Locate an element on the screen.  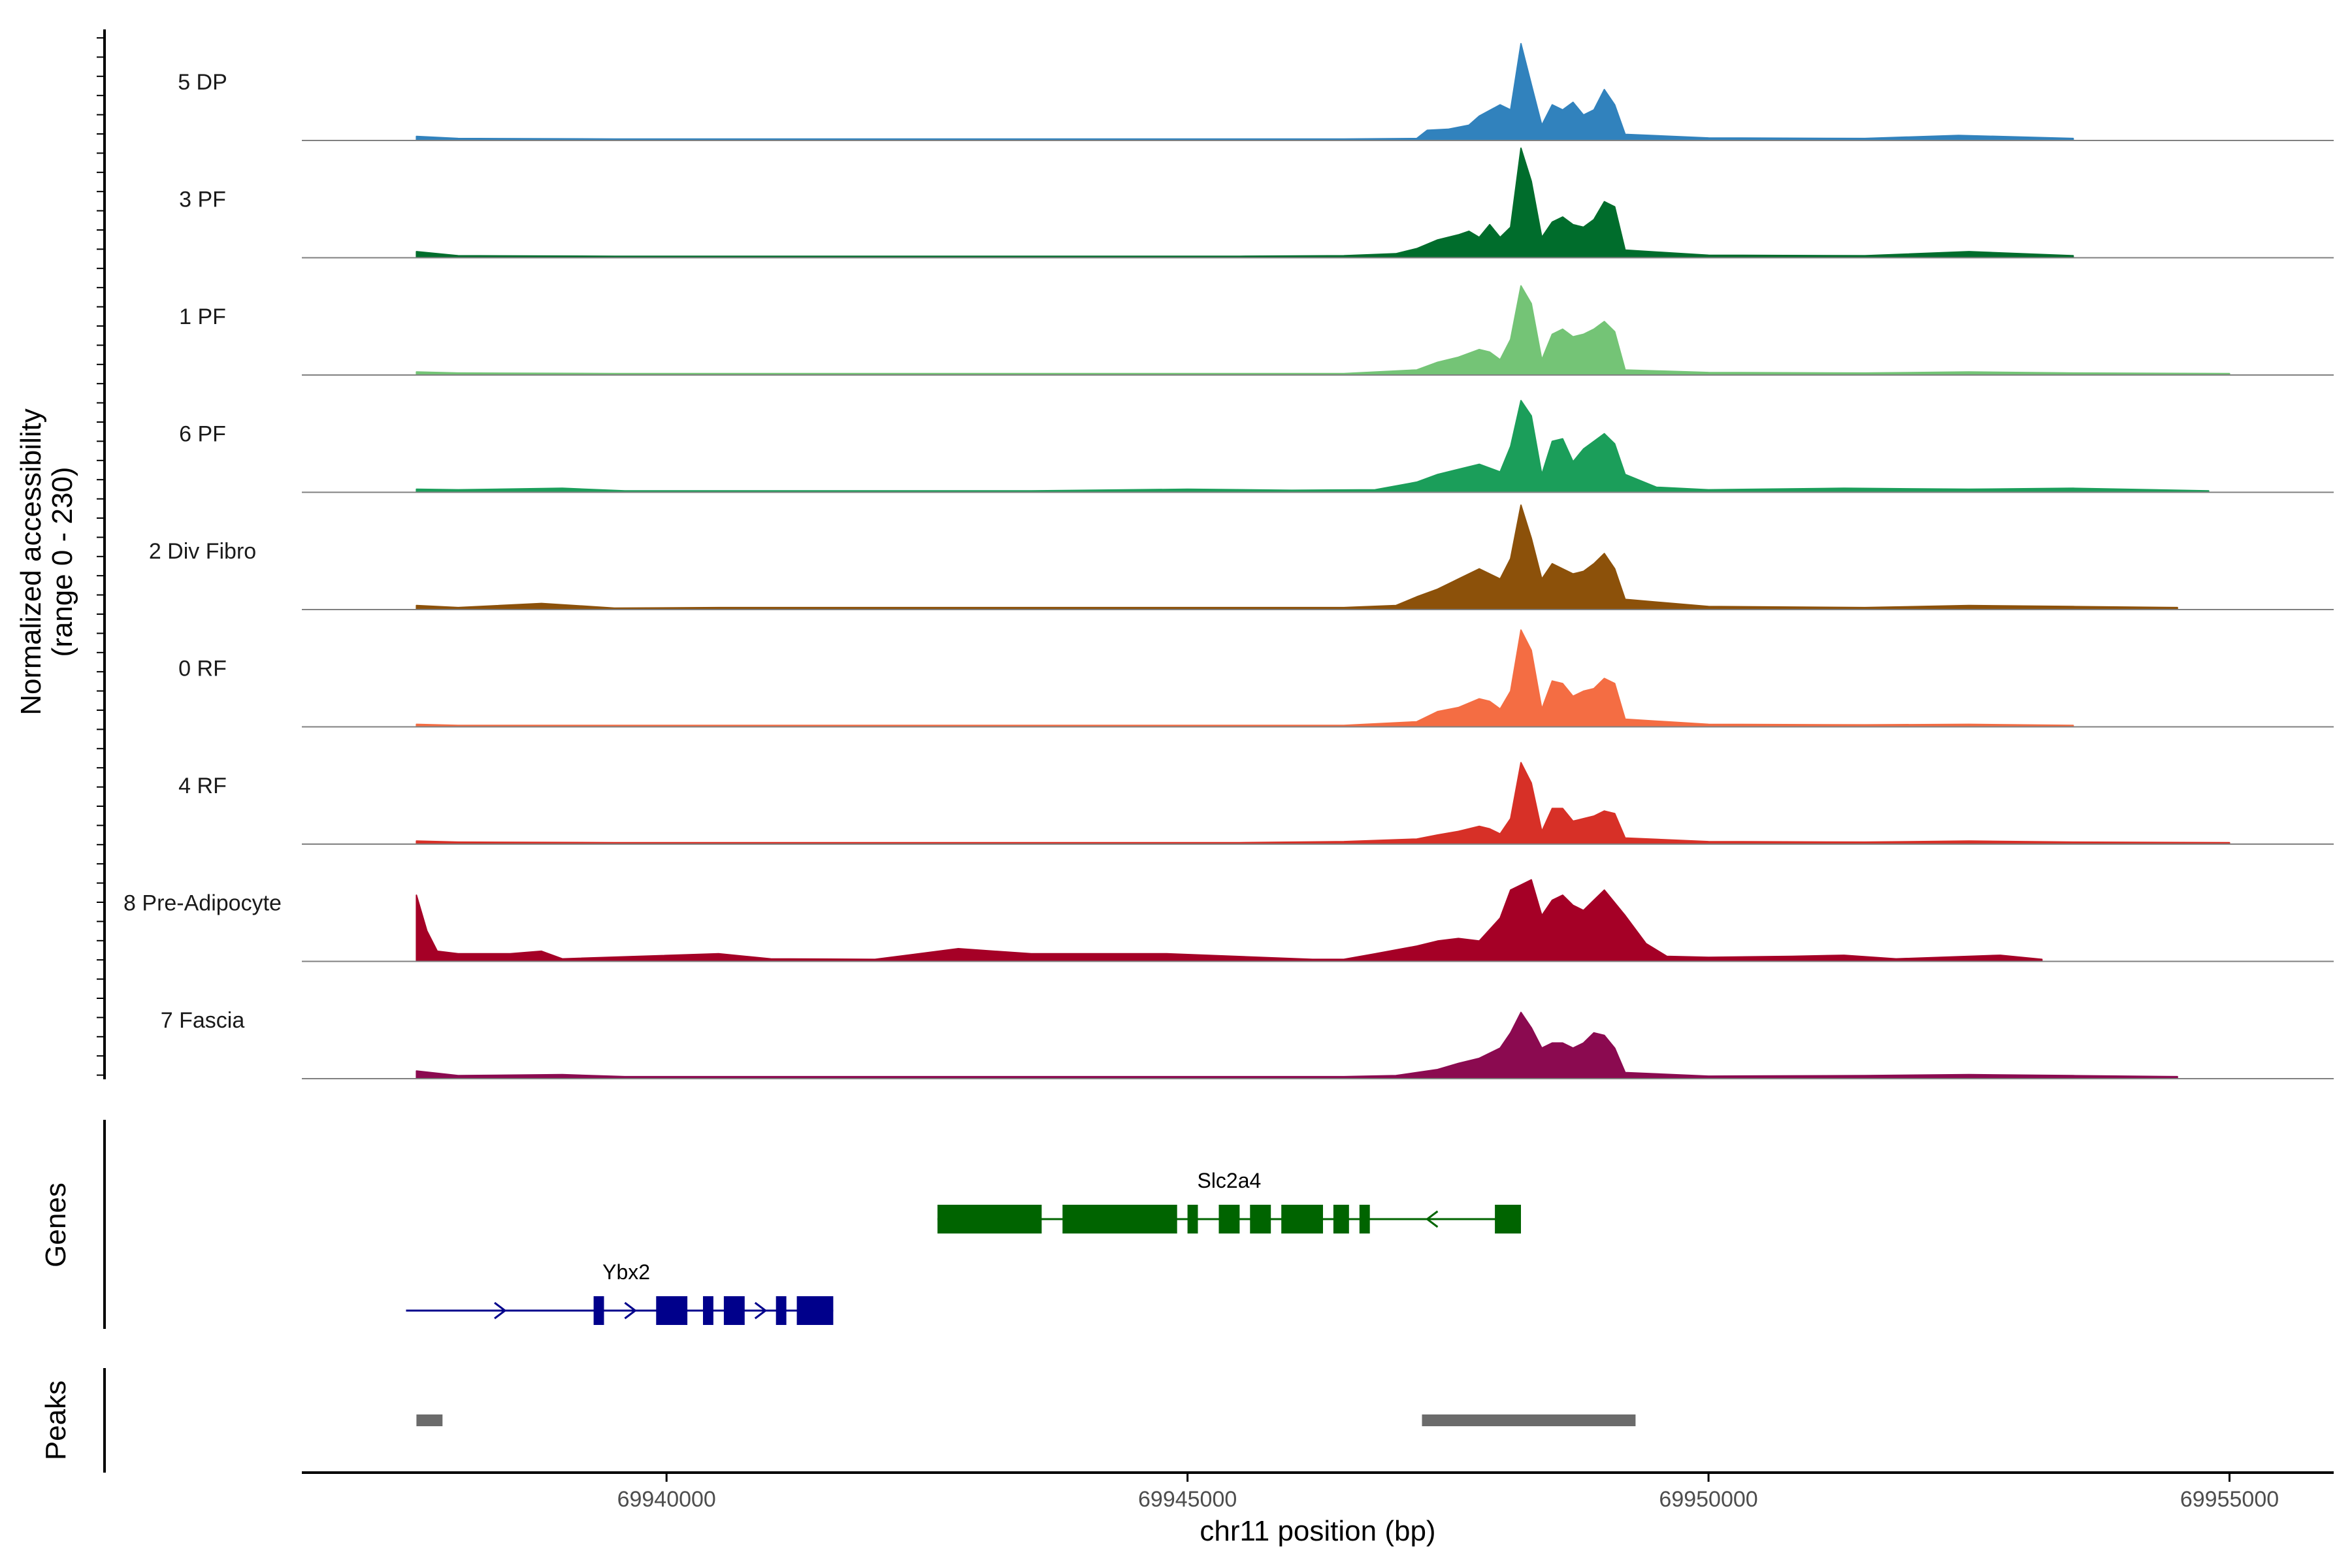
track-label-4-rf: 4 RF is located at coordinates (202, 786).